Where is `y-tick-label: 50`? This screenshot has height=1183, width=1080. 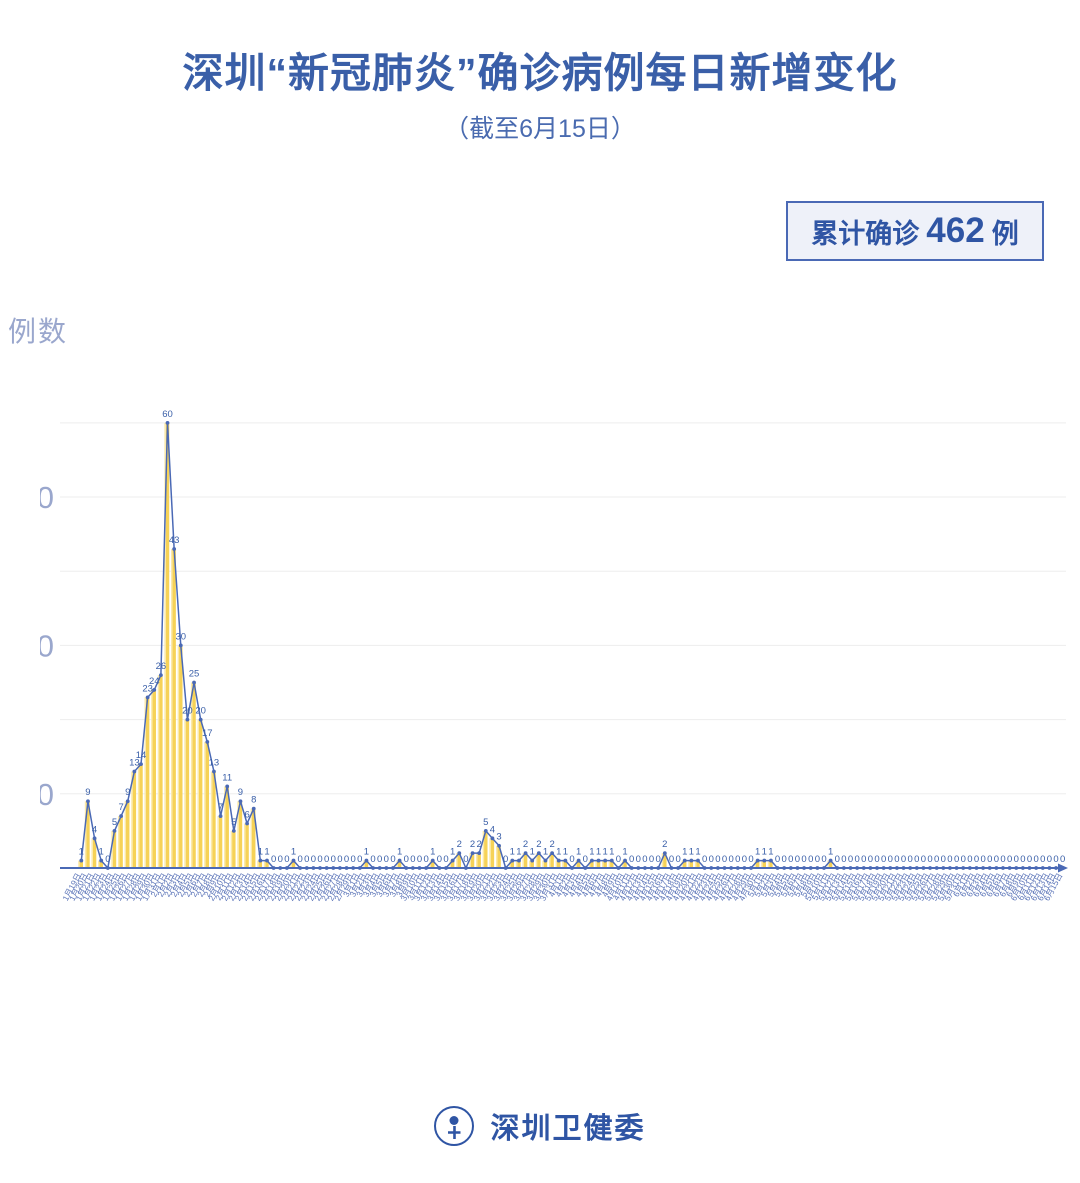
y-tick-label: 50 is located at coordinates (47, 497).